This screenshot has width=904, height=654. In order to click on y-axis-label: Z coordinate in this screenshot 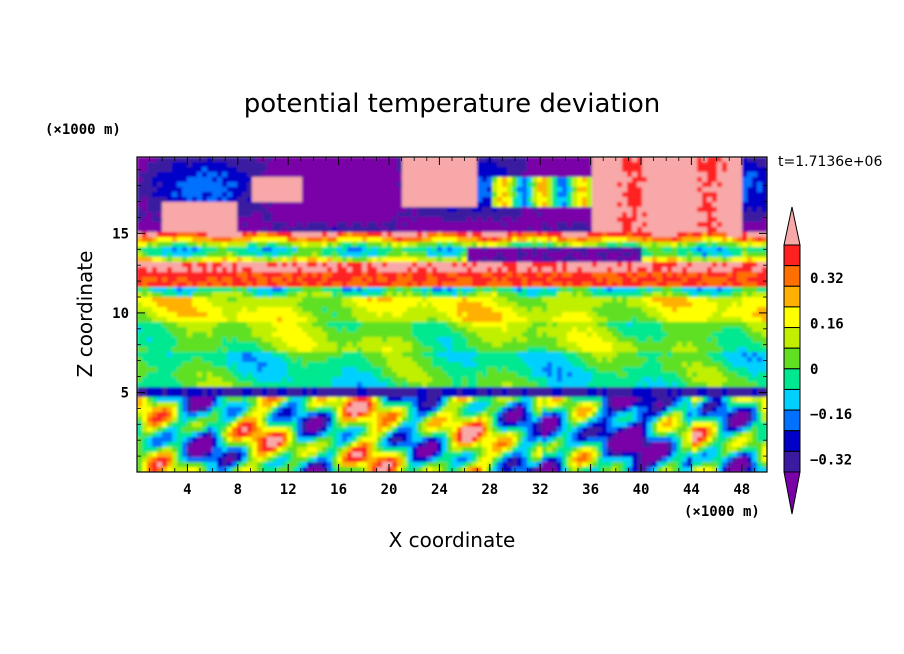, I will do `click(85, 314)`.